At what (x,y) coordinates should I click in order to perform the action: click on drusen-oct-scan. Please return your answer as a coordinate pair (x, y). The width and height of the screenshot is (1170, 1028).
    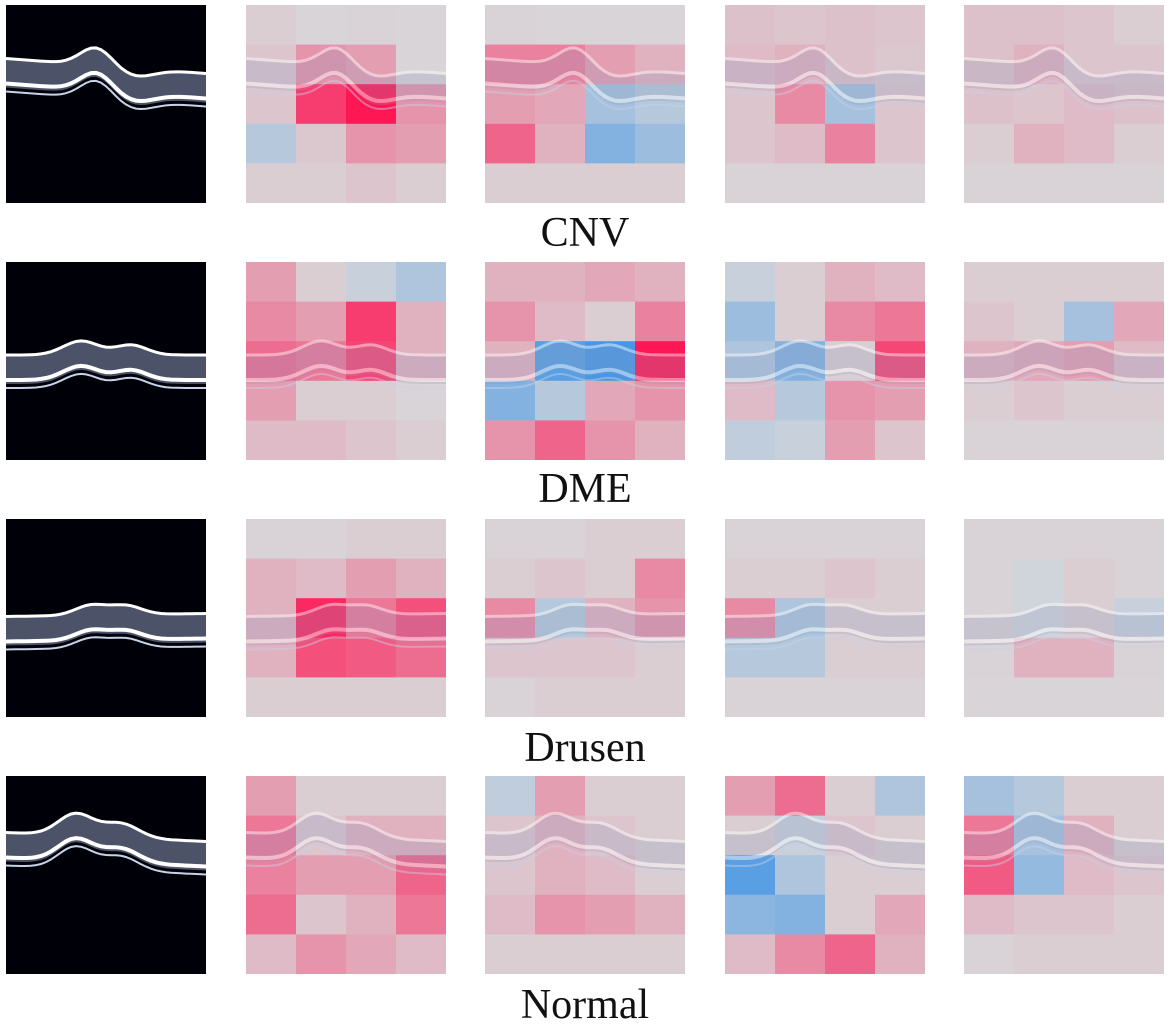
    Looking at the image, I should click on (106, 618).